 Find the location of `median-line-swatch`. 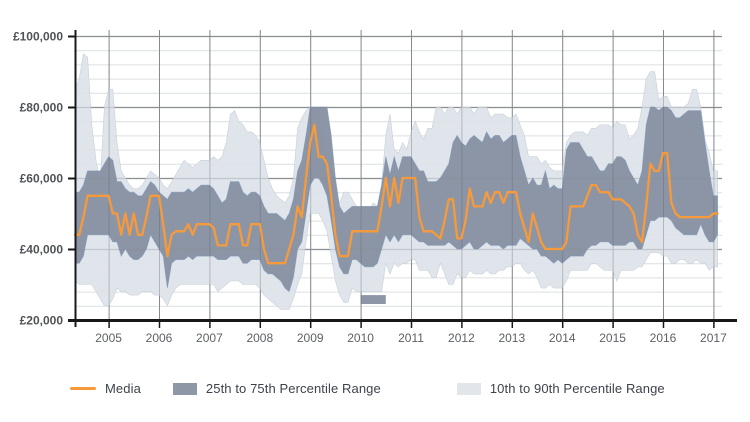

median-line-swatch is located at coordinates (83, 388).